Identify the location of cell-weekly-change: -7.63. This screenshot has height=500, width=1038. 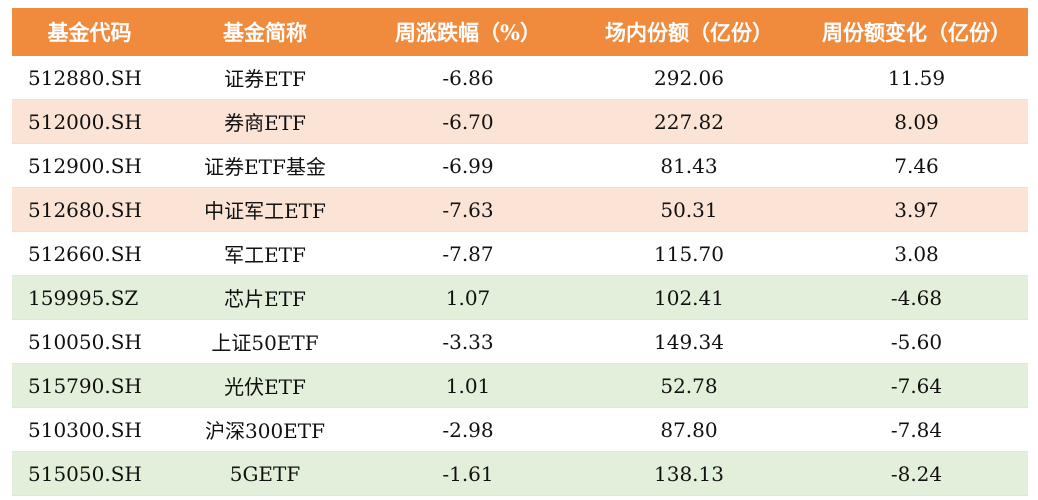
(468, 209).